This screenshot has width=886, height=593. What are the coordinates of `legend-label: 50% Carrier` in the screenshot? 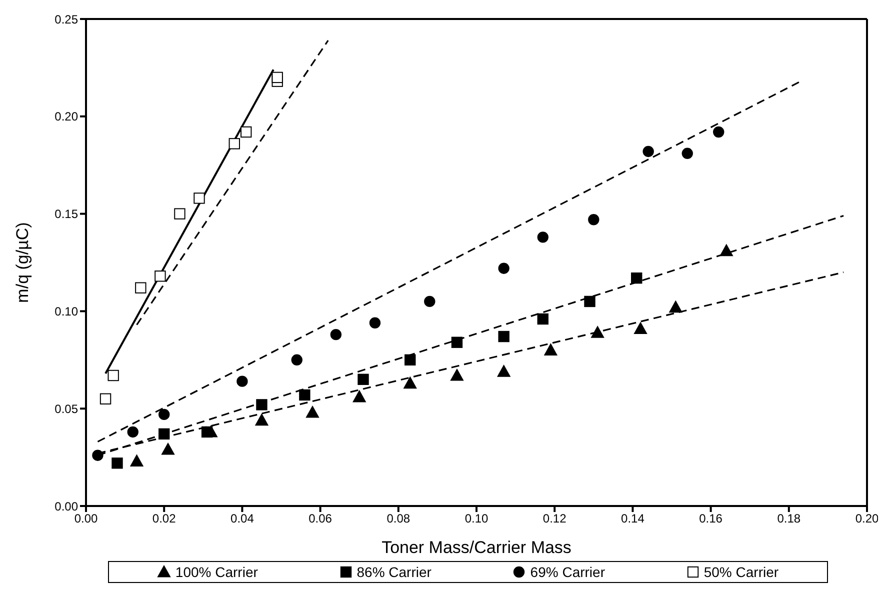 It's located at (741, 572).